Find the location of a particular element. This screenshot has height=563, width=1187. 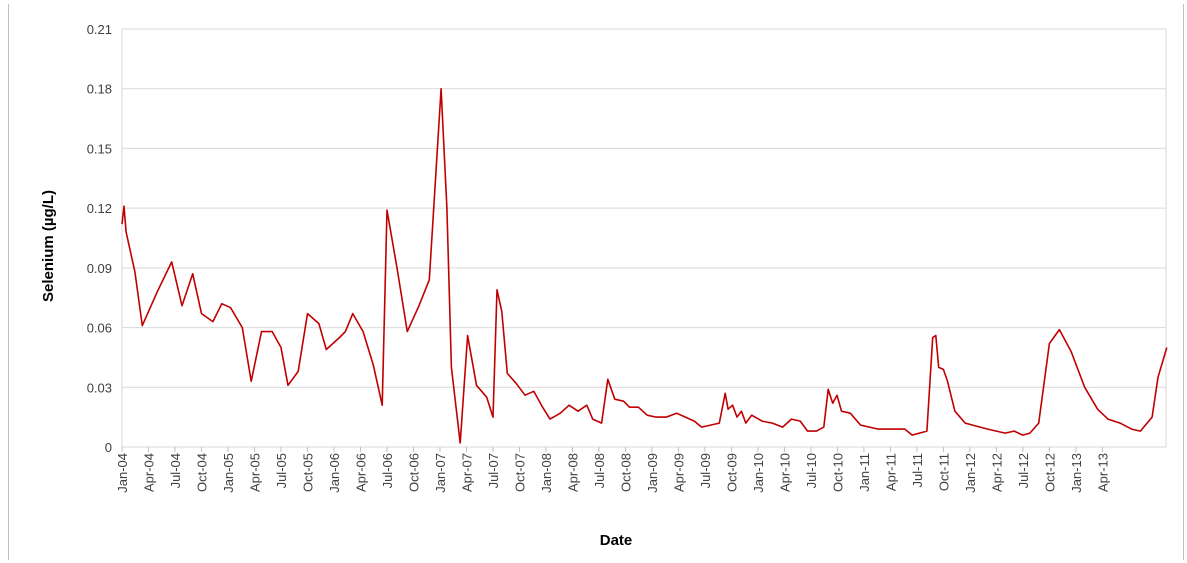

x-tick-label: Jul-04 is located at coordinates (175, 470).